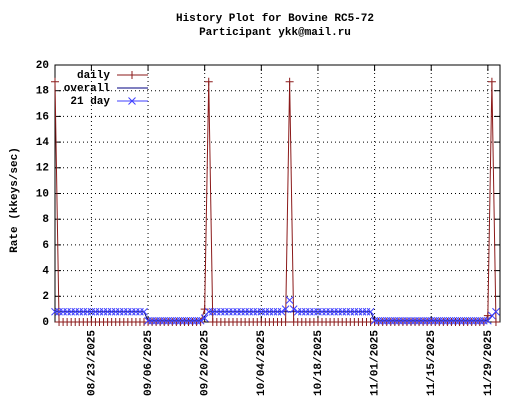  I want to click on x-tick-label: 09/06/2025, so click(149, 363).